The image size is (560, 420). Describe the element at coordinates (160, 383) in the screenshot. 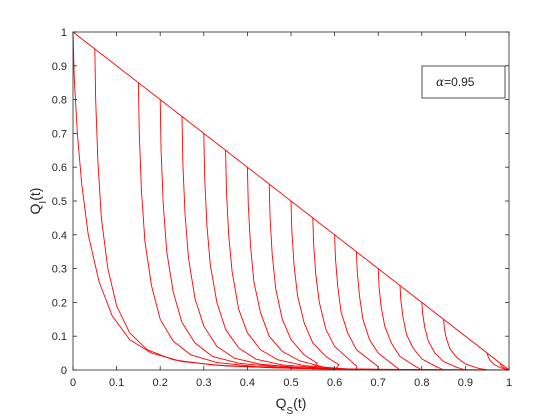

I see `x-tick-label: 0.2` at that location.